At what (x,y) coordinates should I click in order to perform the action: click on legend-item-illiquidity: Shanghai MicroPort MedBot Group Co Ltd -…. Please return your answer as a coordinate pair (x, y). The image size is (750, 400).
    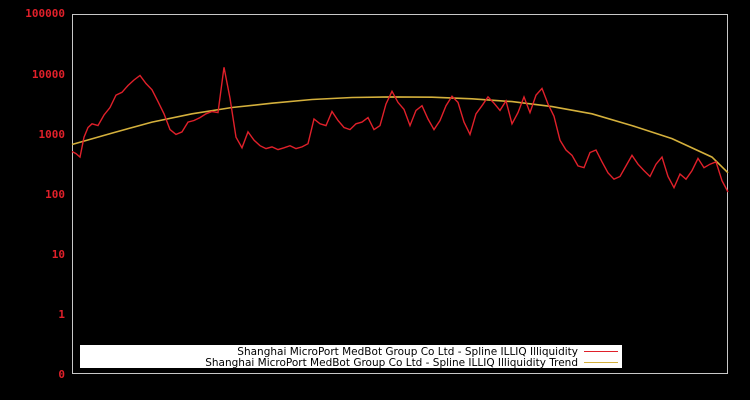
    Looking at the image, I should click on (429, 351).